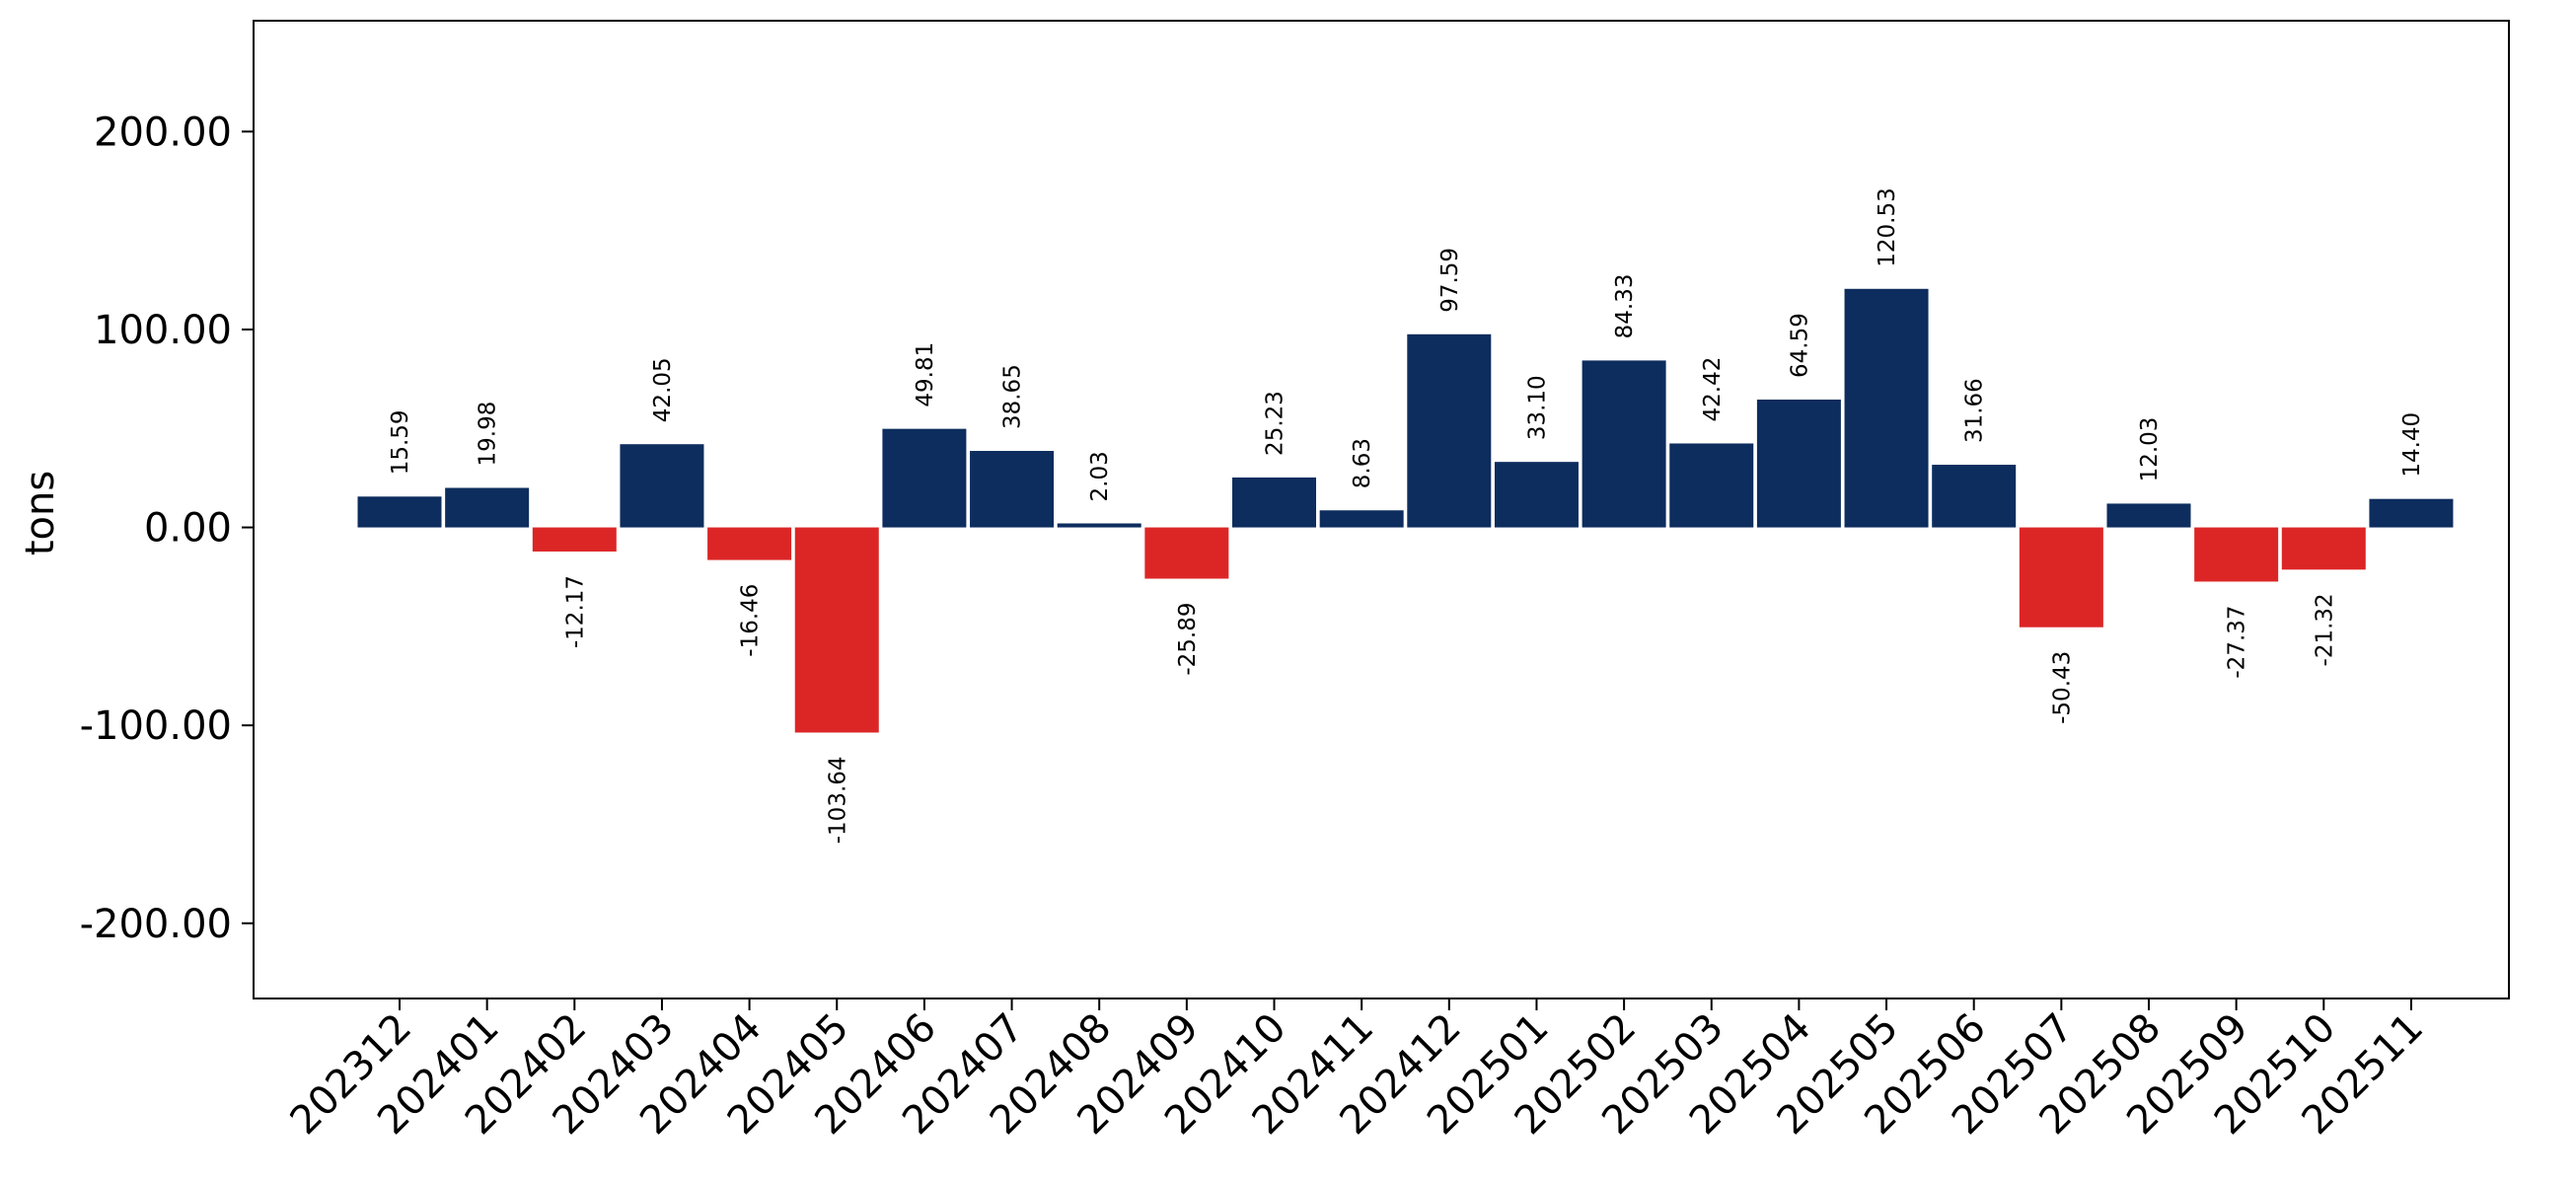 This screenshot has height=1183, width=2576. What do you see at coordinates (1450, 280) in the screenshot?
I see `data-label: 97.59` at bounding box center [1450, 280].